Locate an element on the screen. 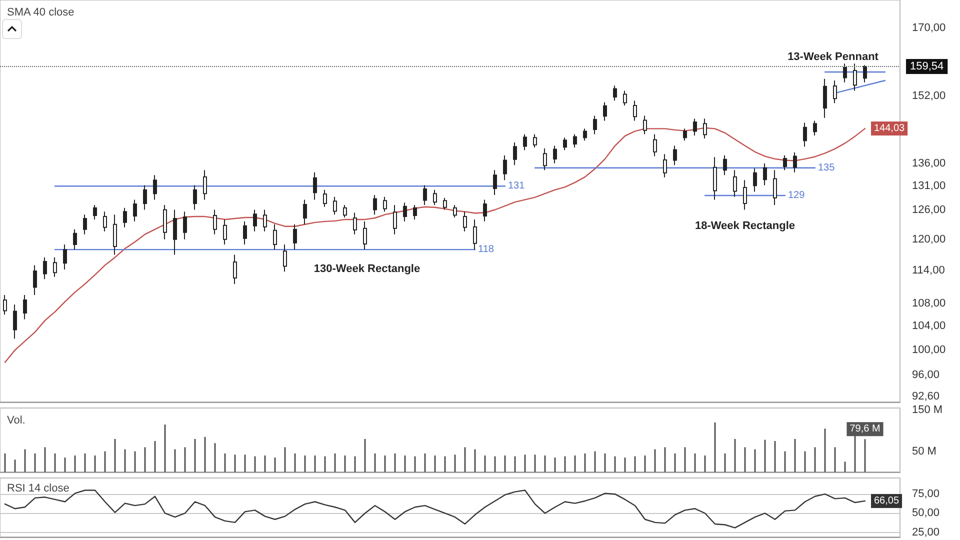  data-label: 118 is located at coordinates (486, 250).